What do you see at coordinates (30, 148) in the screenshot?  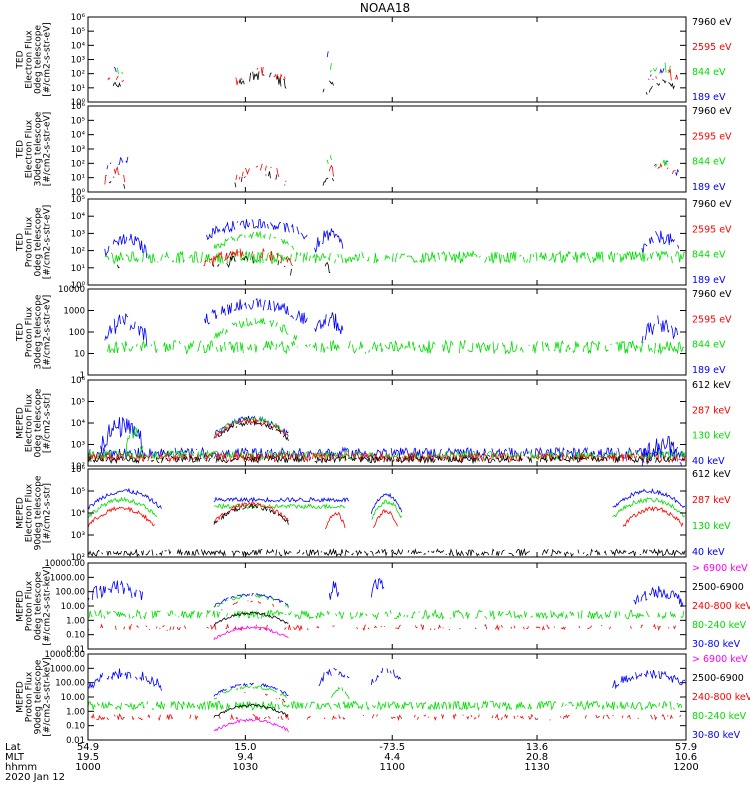 I see `y-axis-label-line: Electron Flux` at bounding box center [30, 148].